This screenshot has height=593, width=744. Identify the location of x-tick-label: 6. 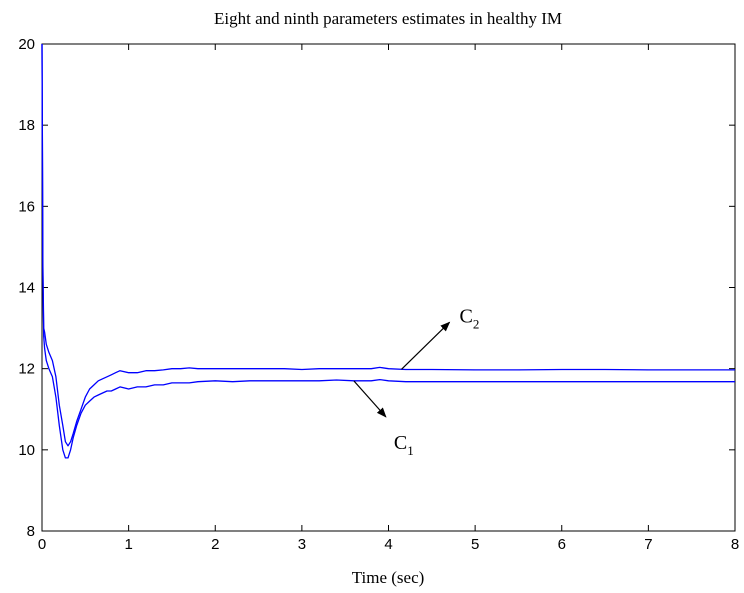
(562, 544).